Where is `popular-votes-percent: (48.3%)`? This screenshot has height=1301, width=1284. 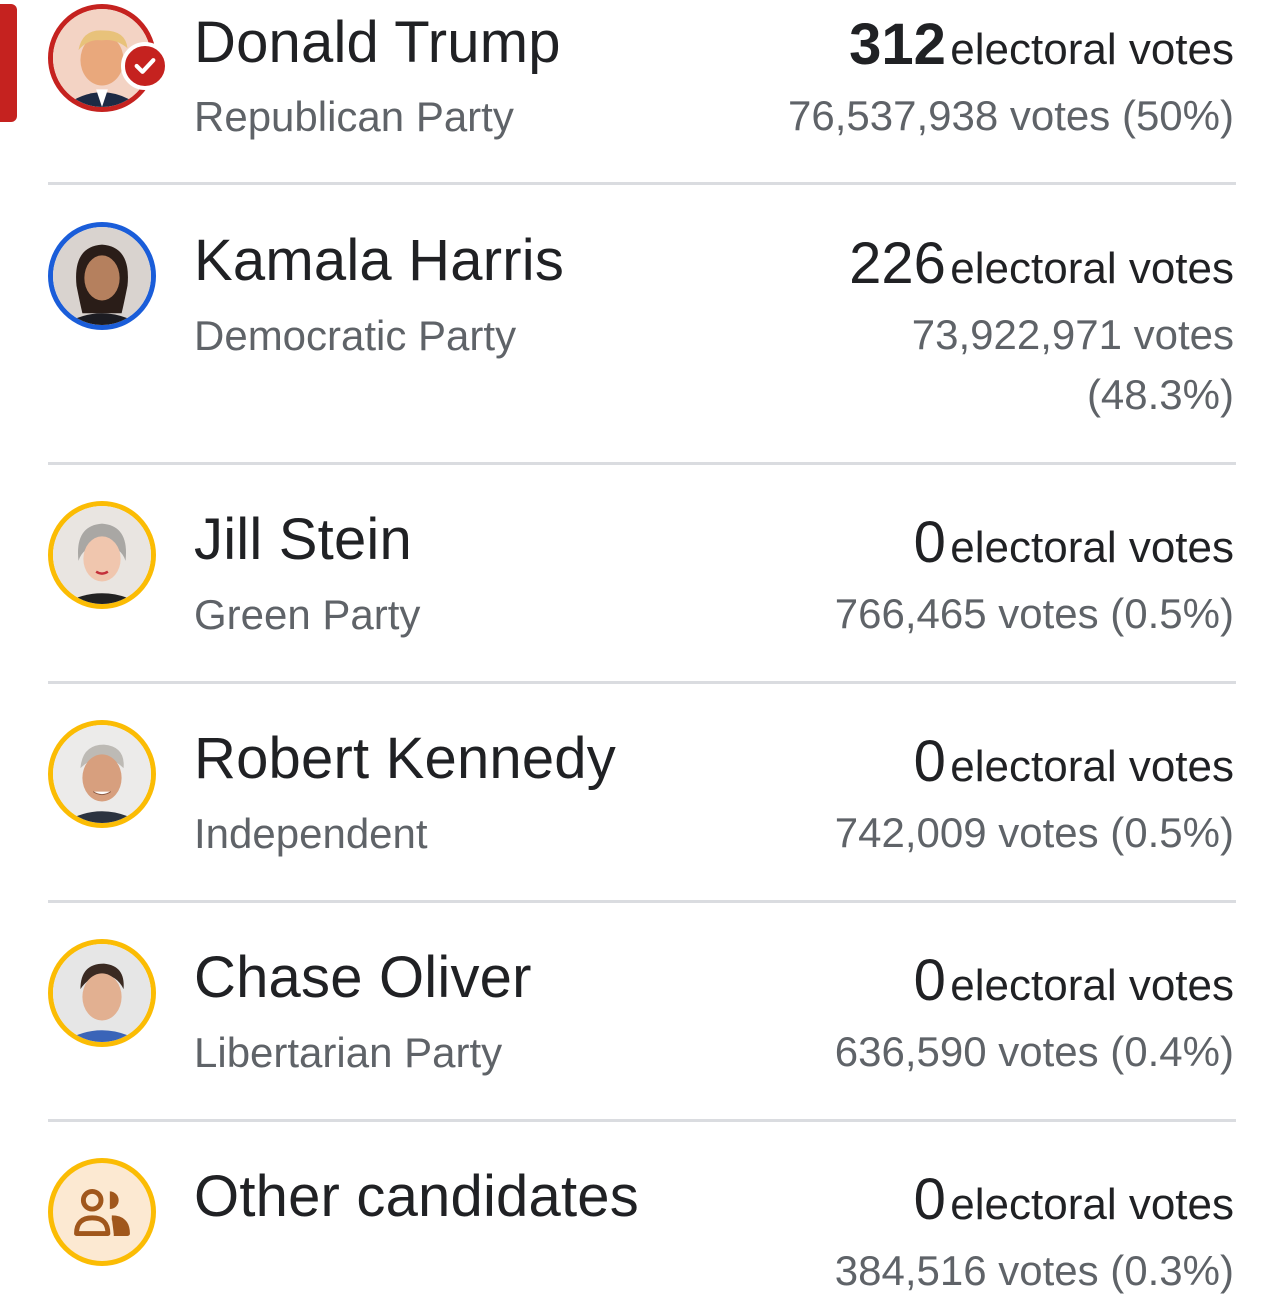 popular-votes-percent: (48.3%) is located at coordinates (1160, 394).